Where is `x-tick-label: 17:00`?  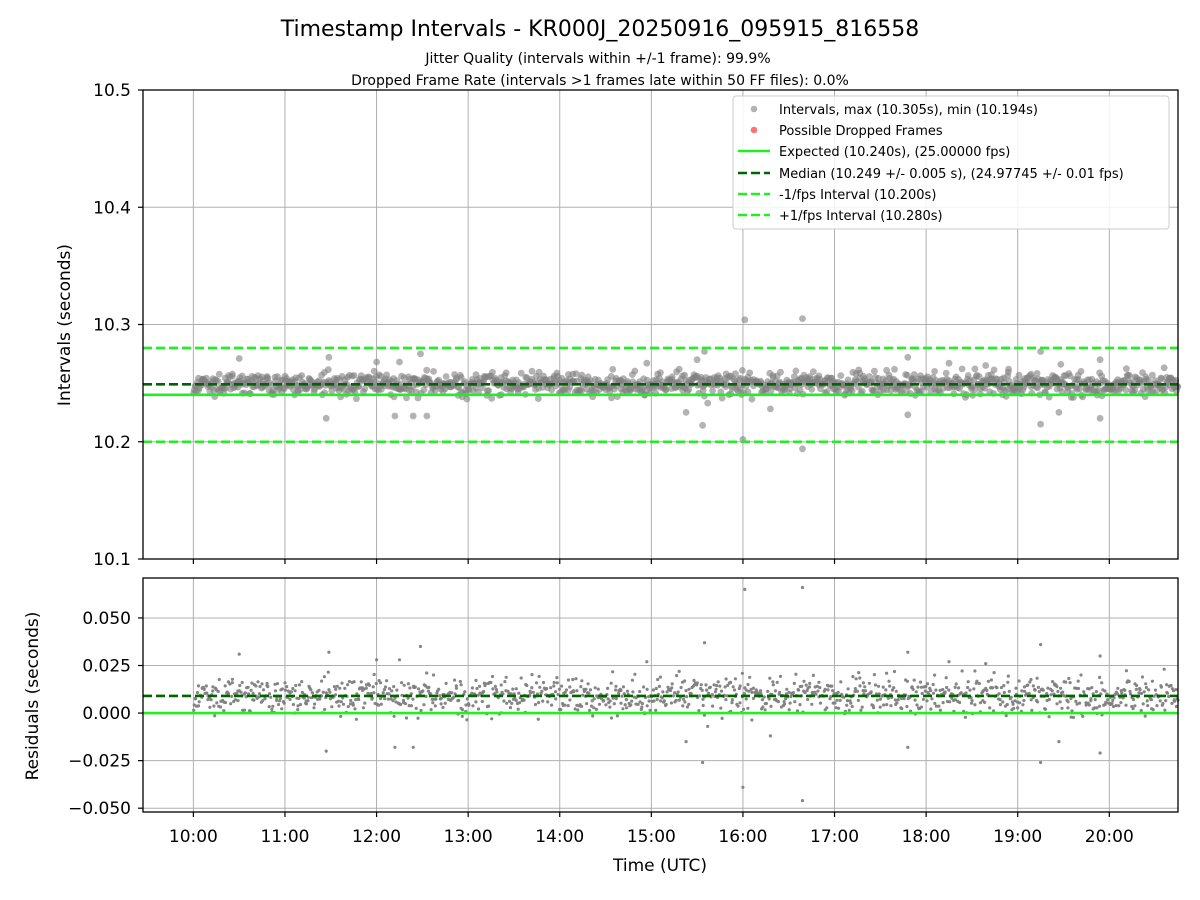 x-tick-label: 17:00 is located at coordinates (834, 837).